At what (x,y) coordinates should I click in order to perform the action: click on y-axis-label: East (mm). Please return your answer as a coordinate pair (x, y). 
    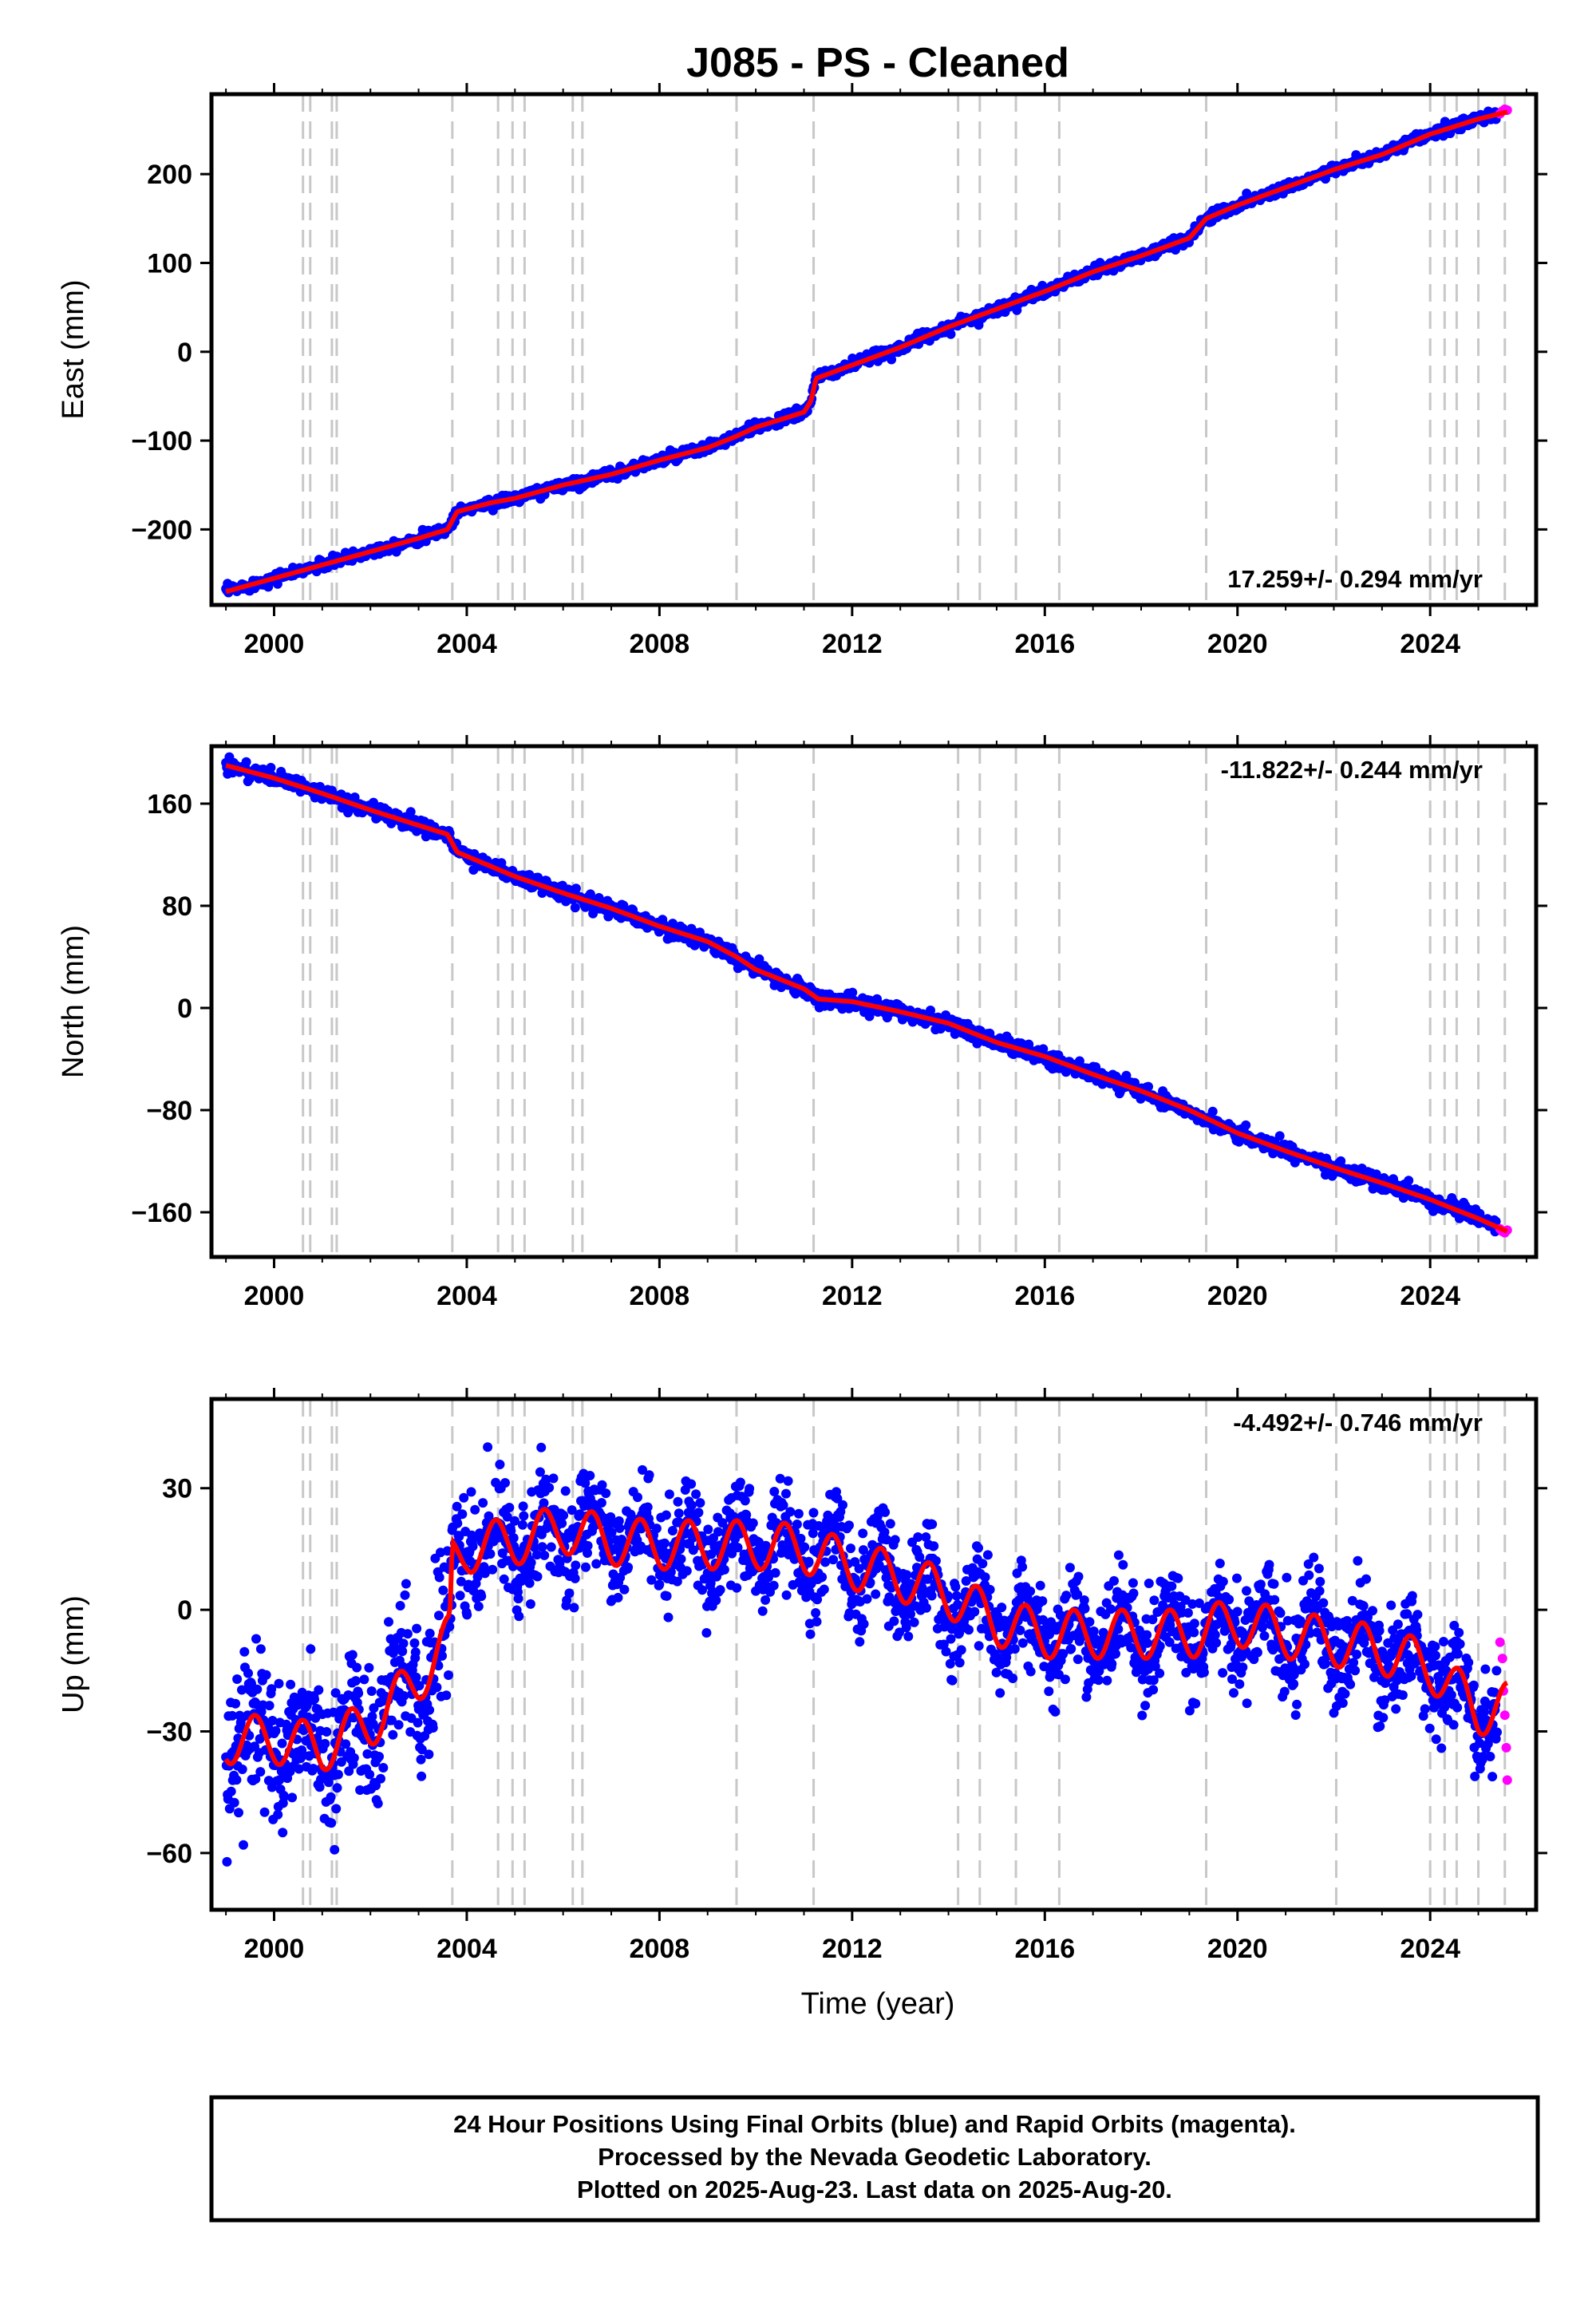
    Looking at the image, I should click on (73, 349).